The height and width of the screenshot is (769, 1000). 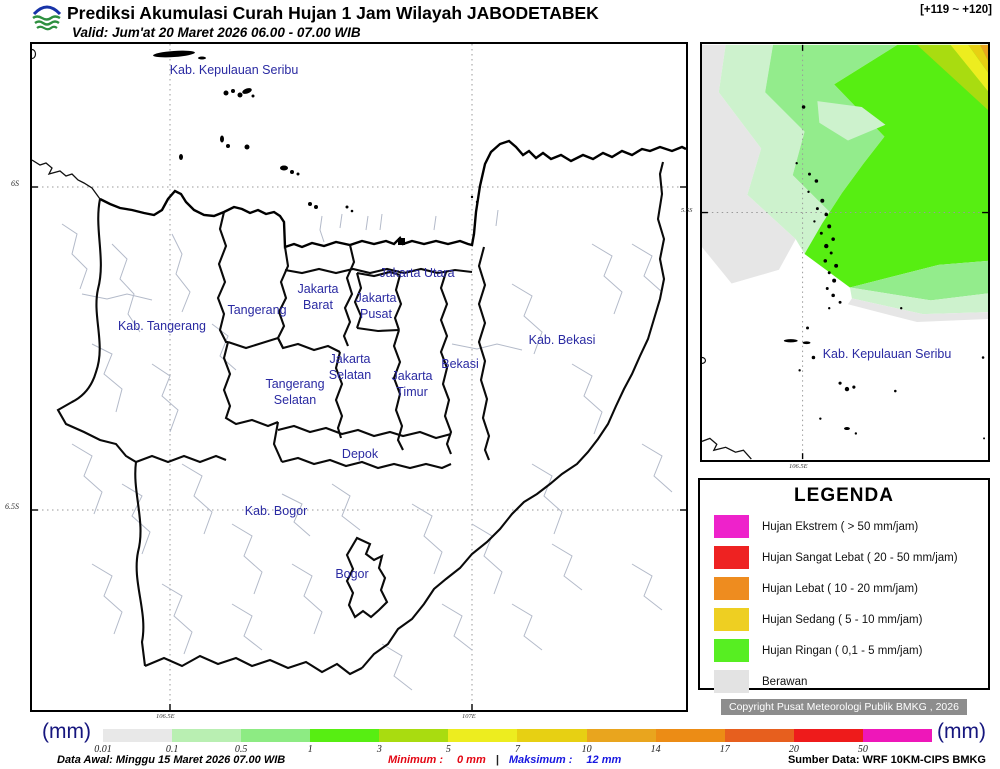 I want to click on bmkg-logo: BMKG, so click(x=47, y=27).